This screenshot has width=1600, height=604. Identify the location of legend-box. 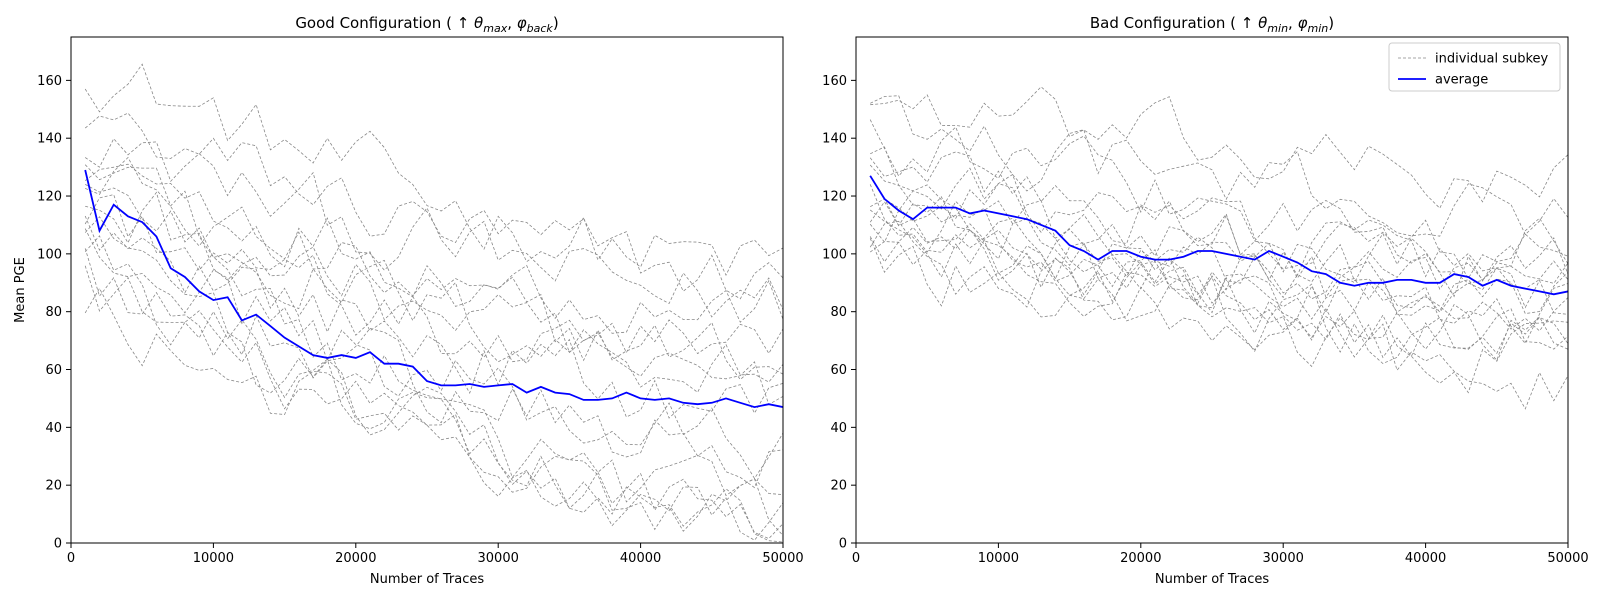
(1474, 67).